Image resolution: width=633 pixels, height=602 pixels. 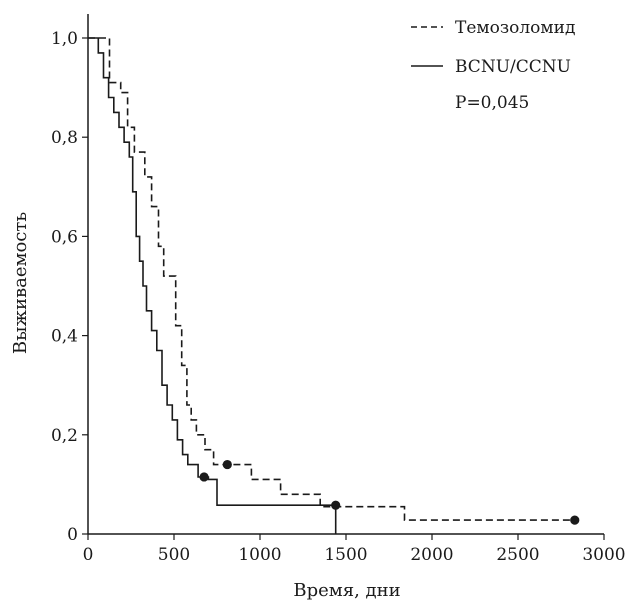 I want to click on legend-label-bcnu-ccnu: BCNU/CCNU, so click(x=513, y=67).